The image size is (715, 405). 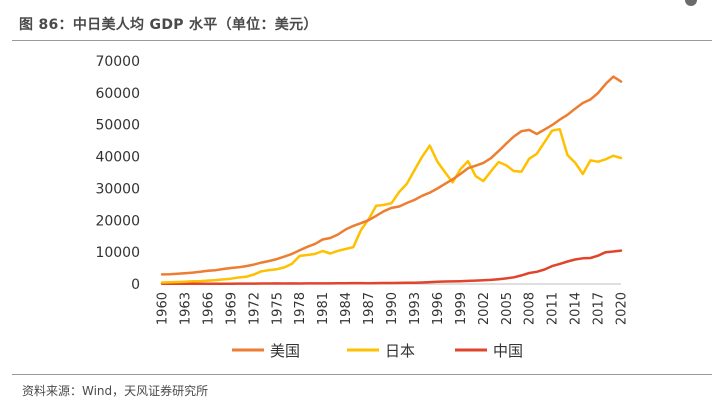 I want to click on x-tick-label: 1966, so click(x=208, y=308).